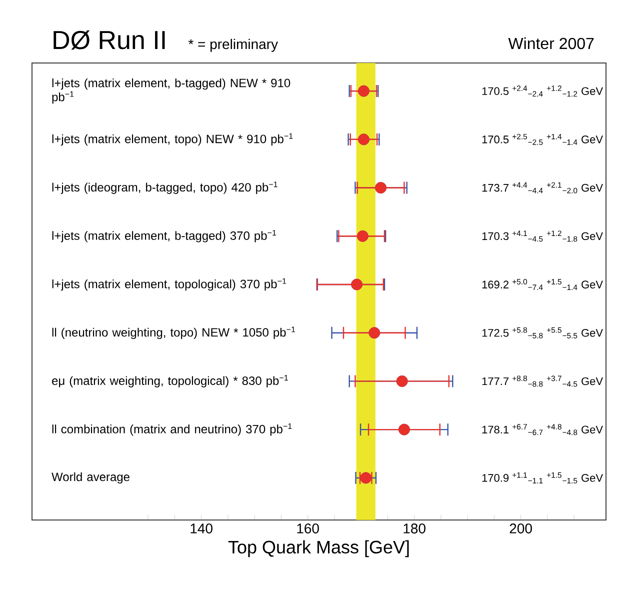 This screenshot has width=641, height=596. What do you see at coordinates (233, 45) in the screenshot?
I see `chart-subtitle: * = preliminary` at bounding box center [233, 45].